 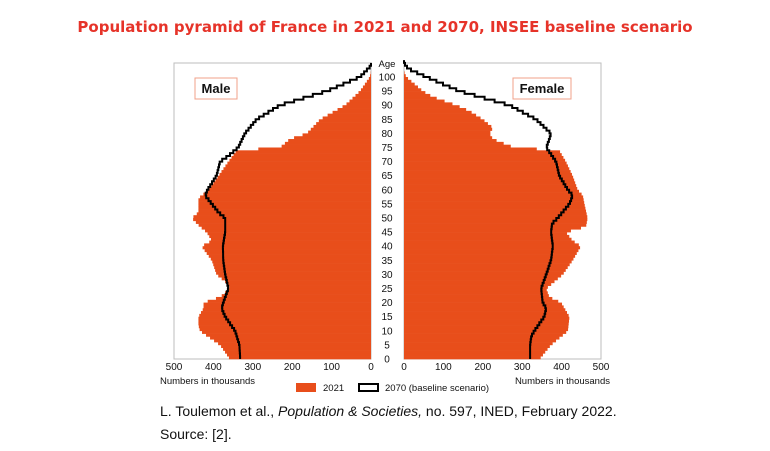 I want to click on age-tick-30: 30, so click(x=387, y=275).